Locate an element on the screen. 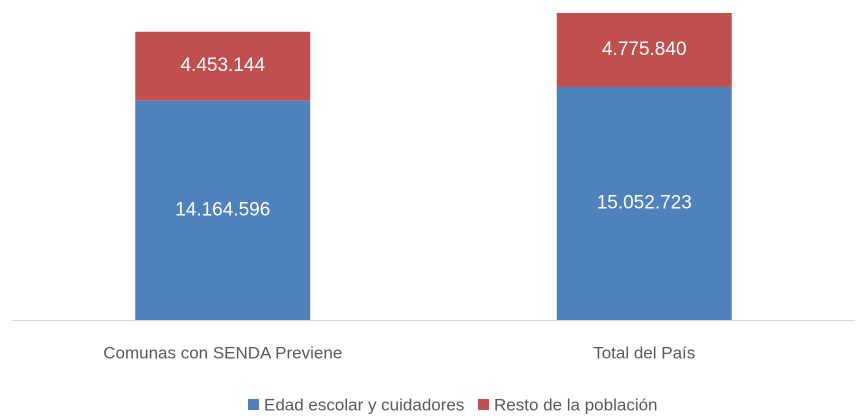  data-label: 15.052.723 is located at coordinates (644, 202).